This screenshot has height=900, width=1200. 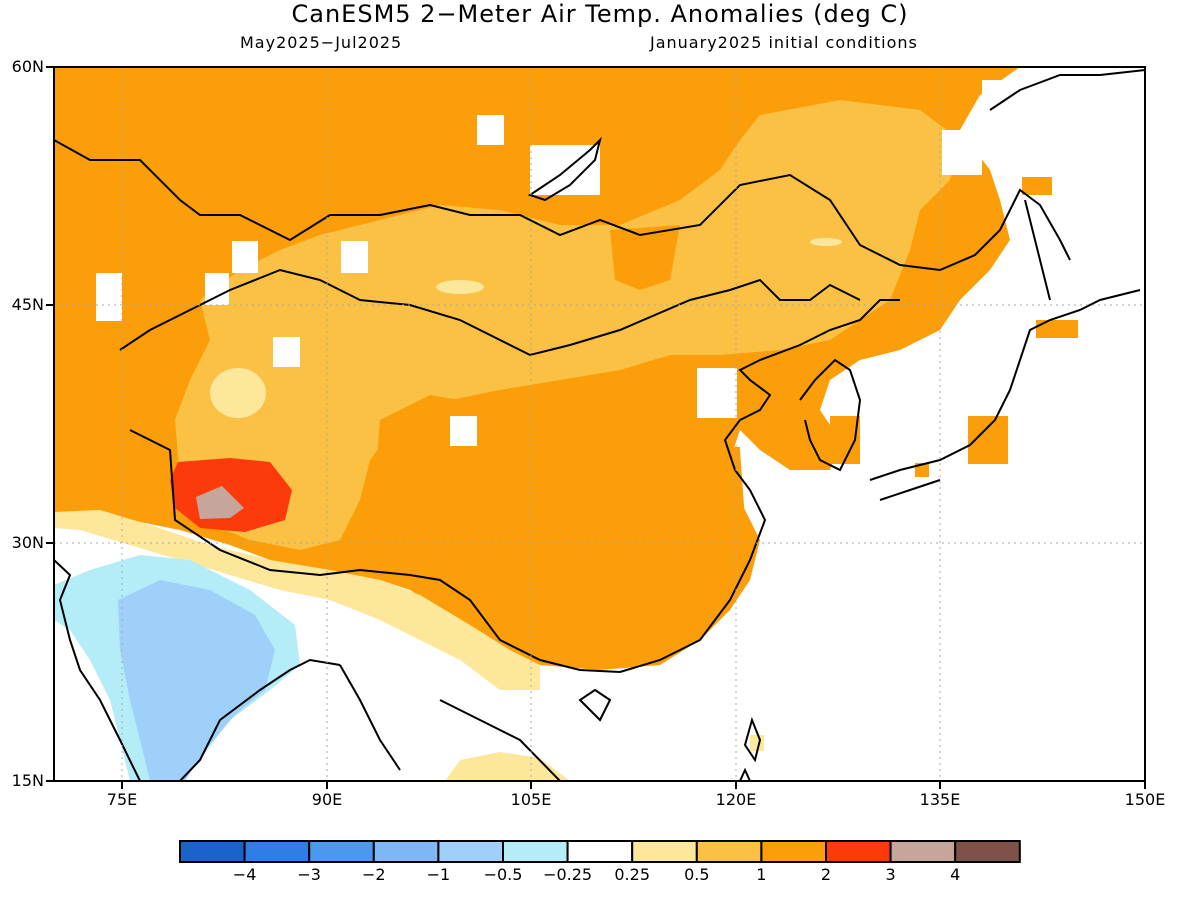 I want to click on colorbar-tick-label: 0.5, so click(x=697, y=874).